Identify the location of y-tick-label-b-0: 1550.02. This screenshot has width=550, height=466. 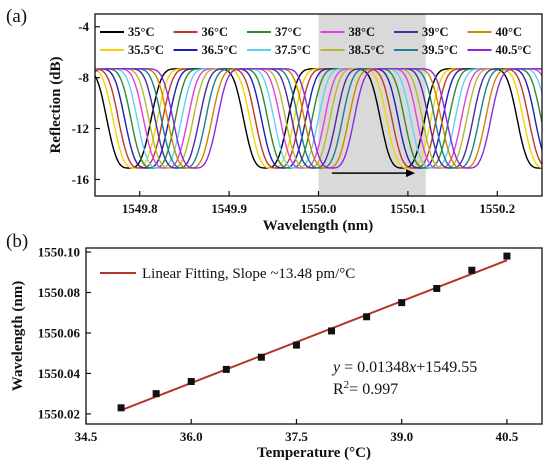
(59, 413).